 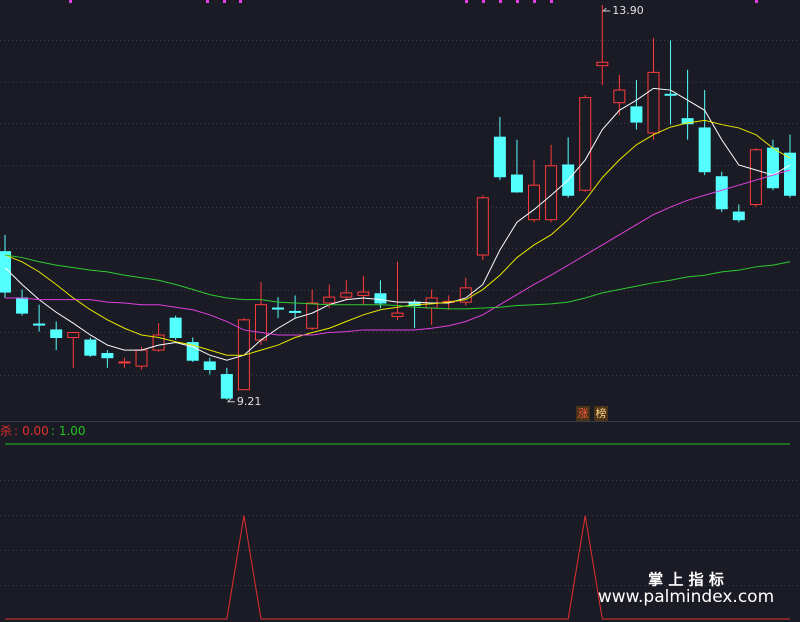 I want to click on legend-value: 0.00, so click(x=35, y=431).